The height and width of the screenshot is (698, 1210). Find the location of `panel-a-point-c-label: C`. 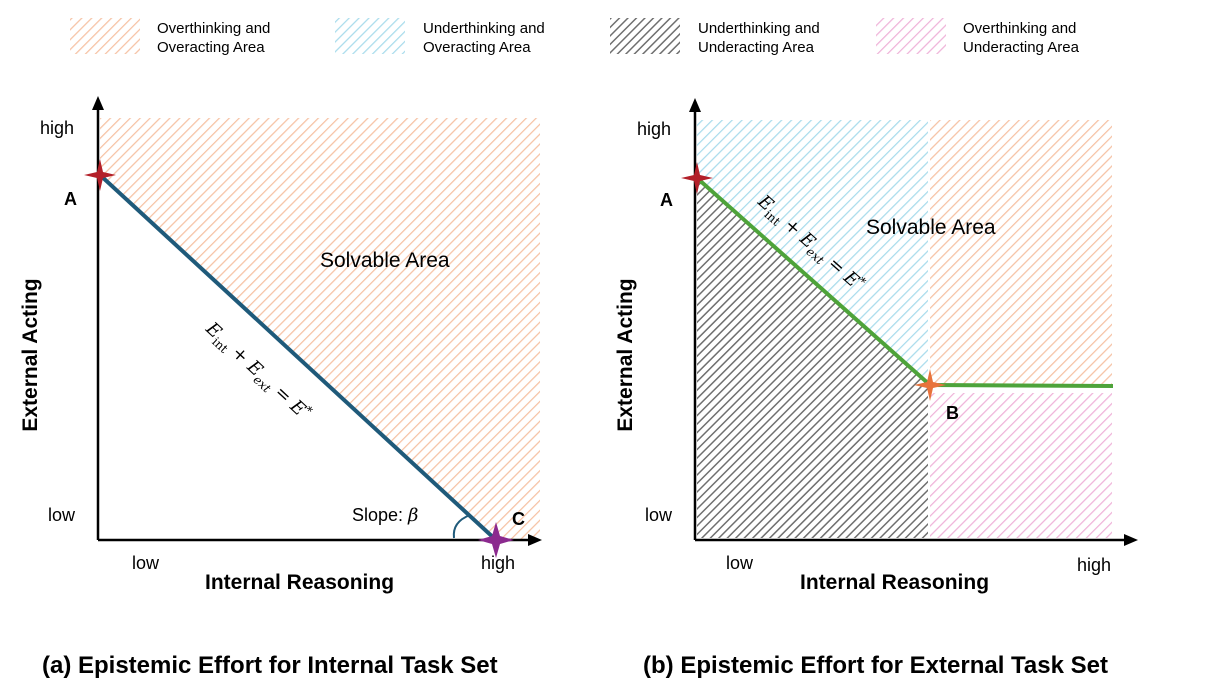

panel-a-point-c-label: C is located at coordinates (518, 519).